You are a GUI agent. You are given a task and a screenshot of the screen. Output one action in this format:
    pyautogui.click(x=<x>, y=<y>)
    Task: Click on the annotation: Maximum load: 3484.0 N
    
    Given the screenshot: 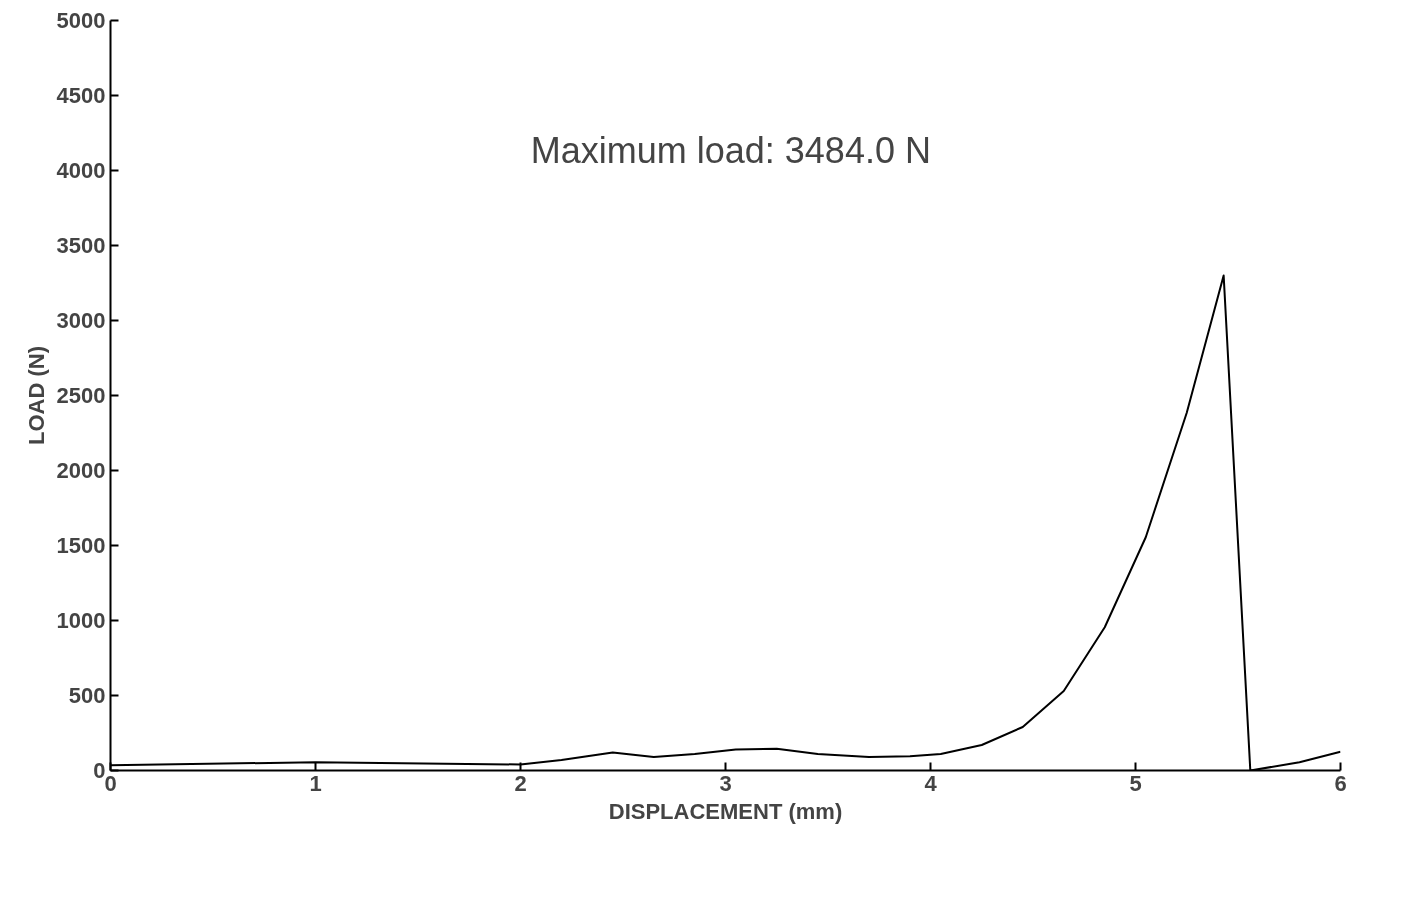 What is the action you would take?
    pyautogui.click(x=730, y=150)
    